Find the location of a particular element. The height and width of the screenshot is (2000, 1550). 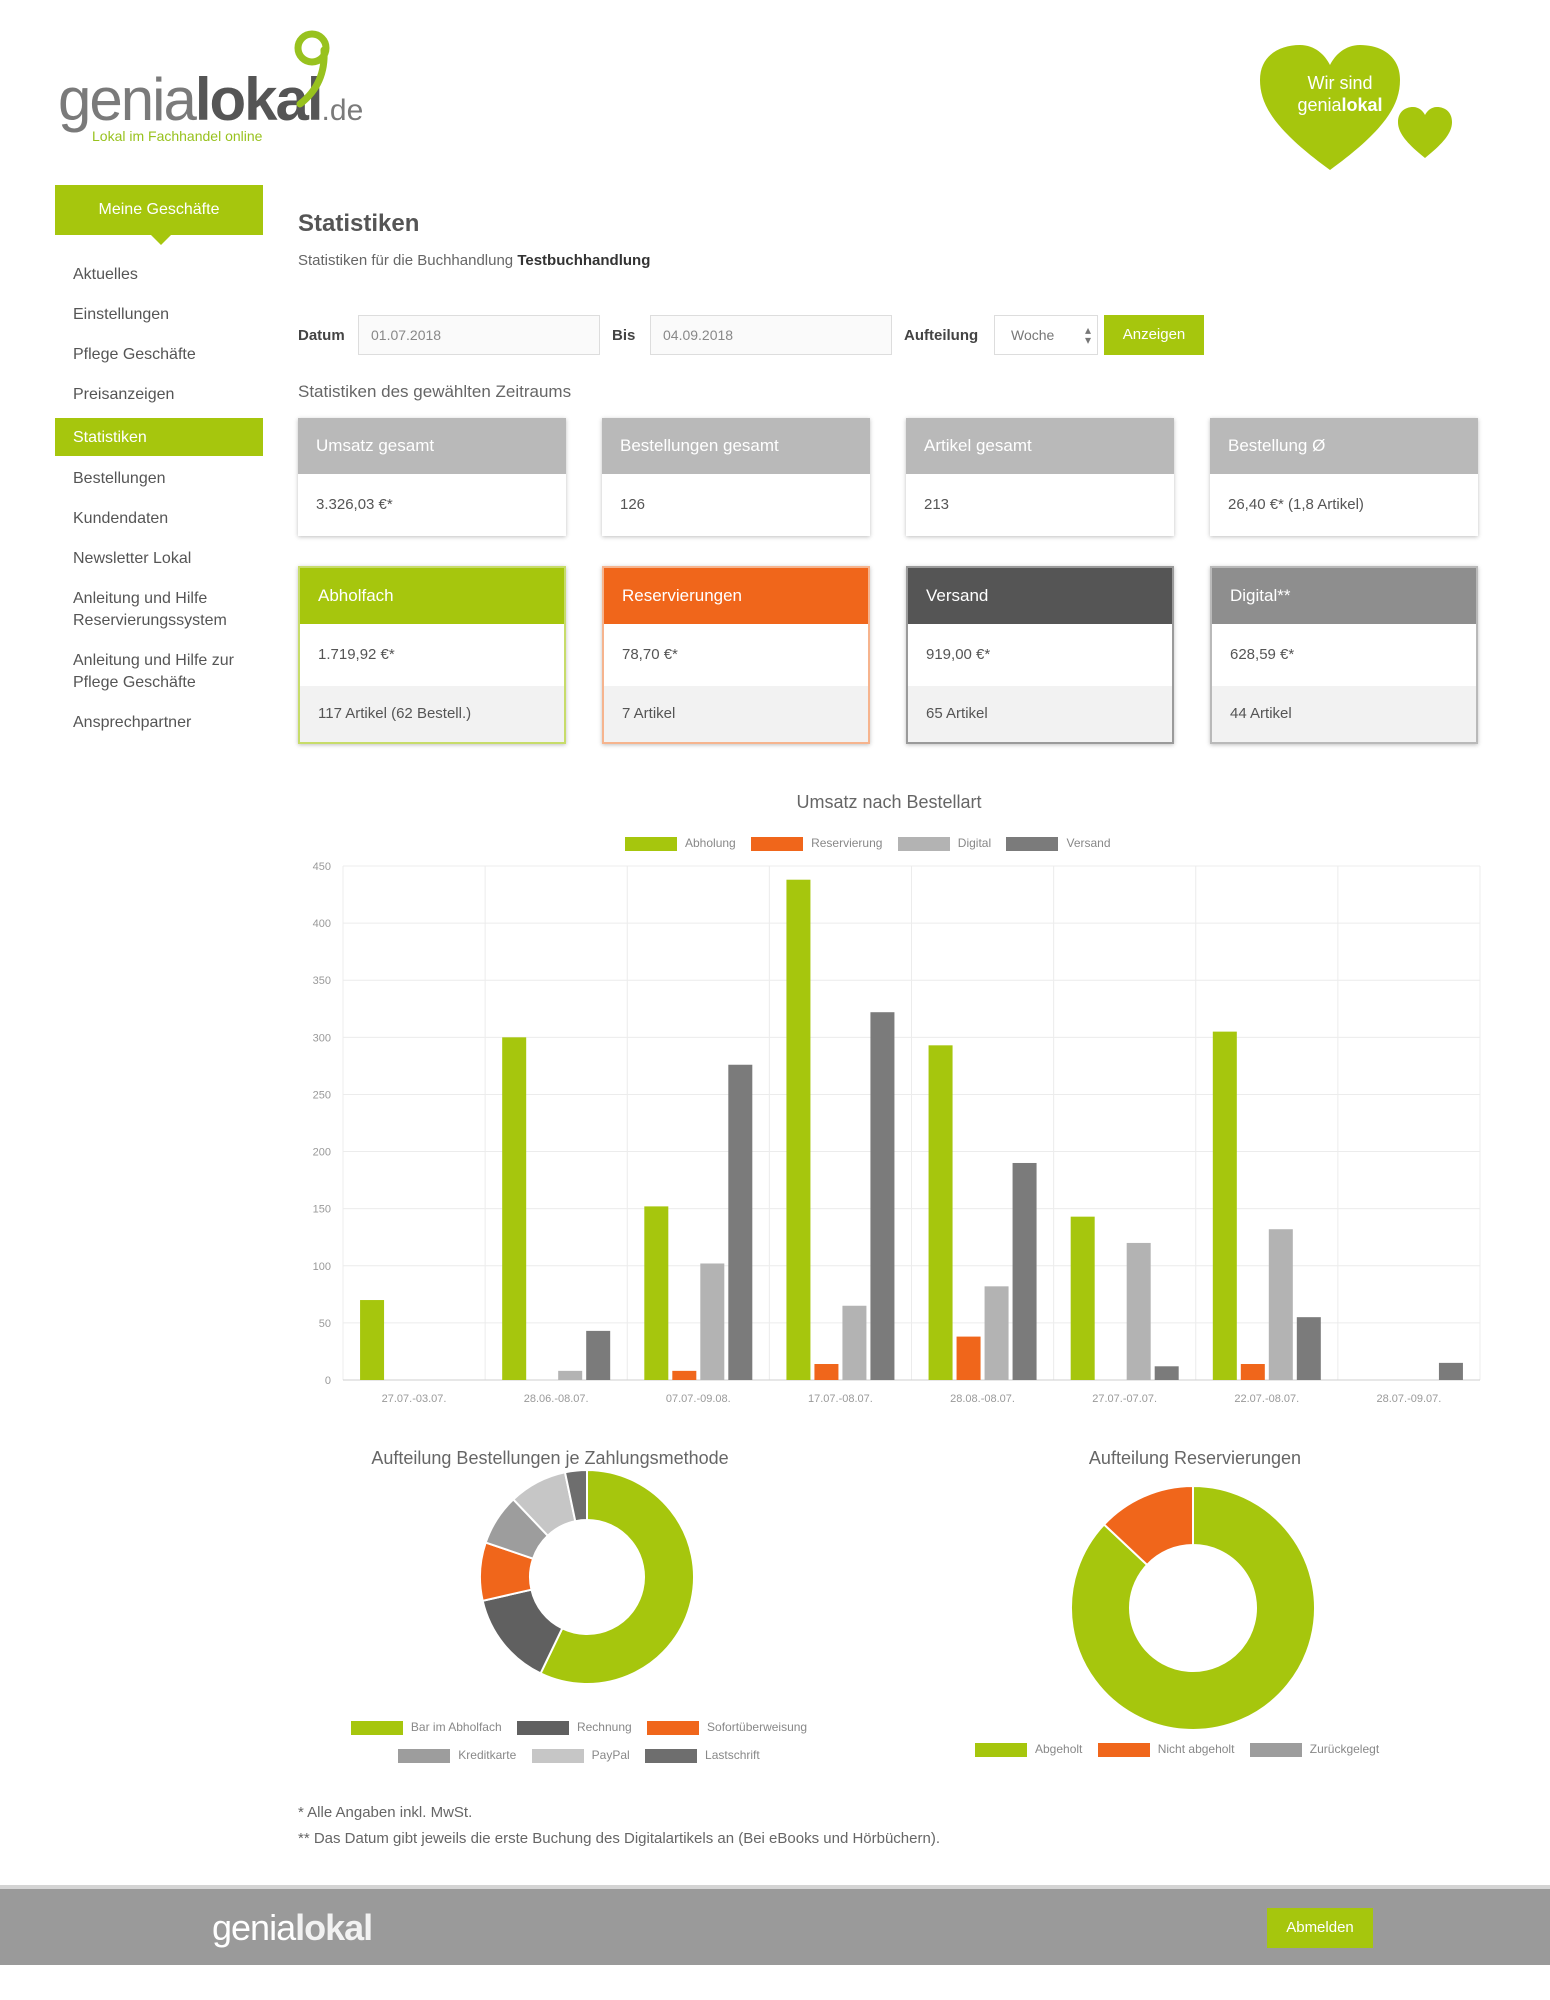

reservation-chart-legend: Abgeholt Nicht abgeholt Zurückgelegt is located at coordinates (1183, 1749).